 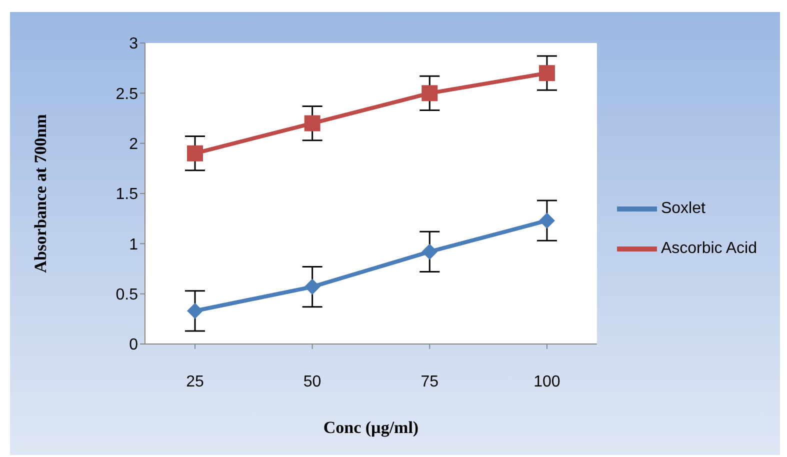 What do you see at coordinates (708, 248) in the screenshot?
I see `legend-label: Ascorbic Acid` at bounding box center [708, 248].